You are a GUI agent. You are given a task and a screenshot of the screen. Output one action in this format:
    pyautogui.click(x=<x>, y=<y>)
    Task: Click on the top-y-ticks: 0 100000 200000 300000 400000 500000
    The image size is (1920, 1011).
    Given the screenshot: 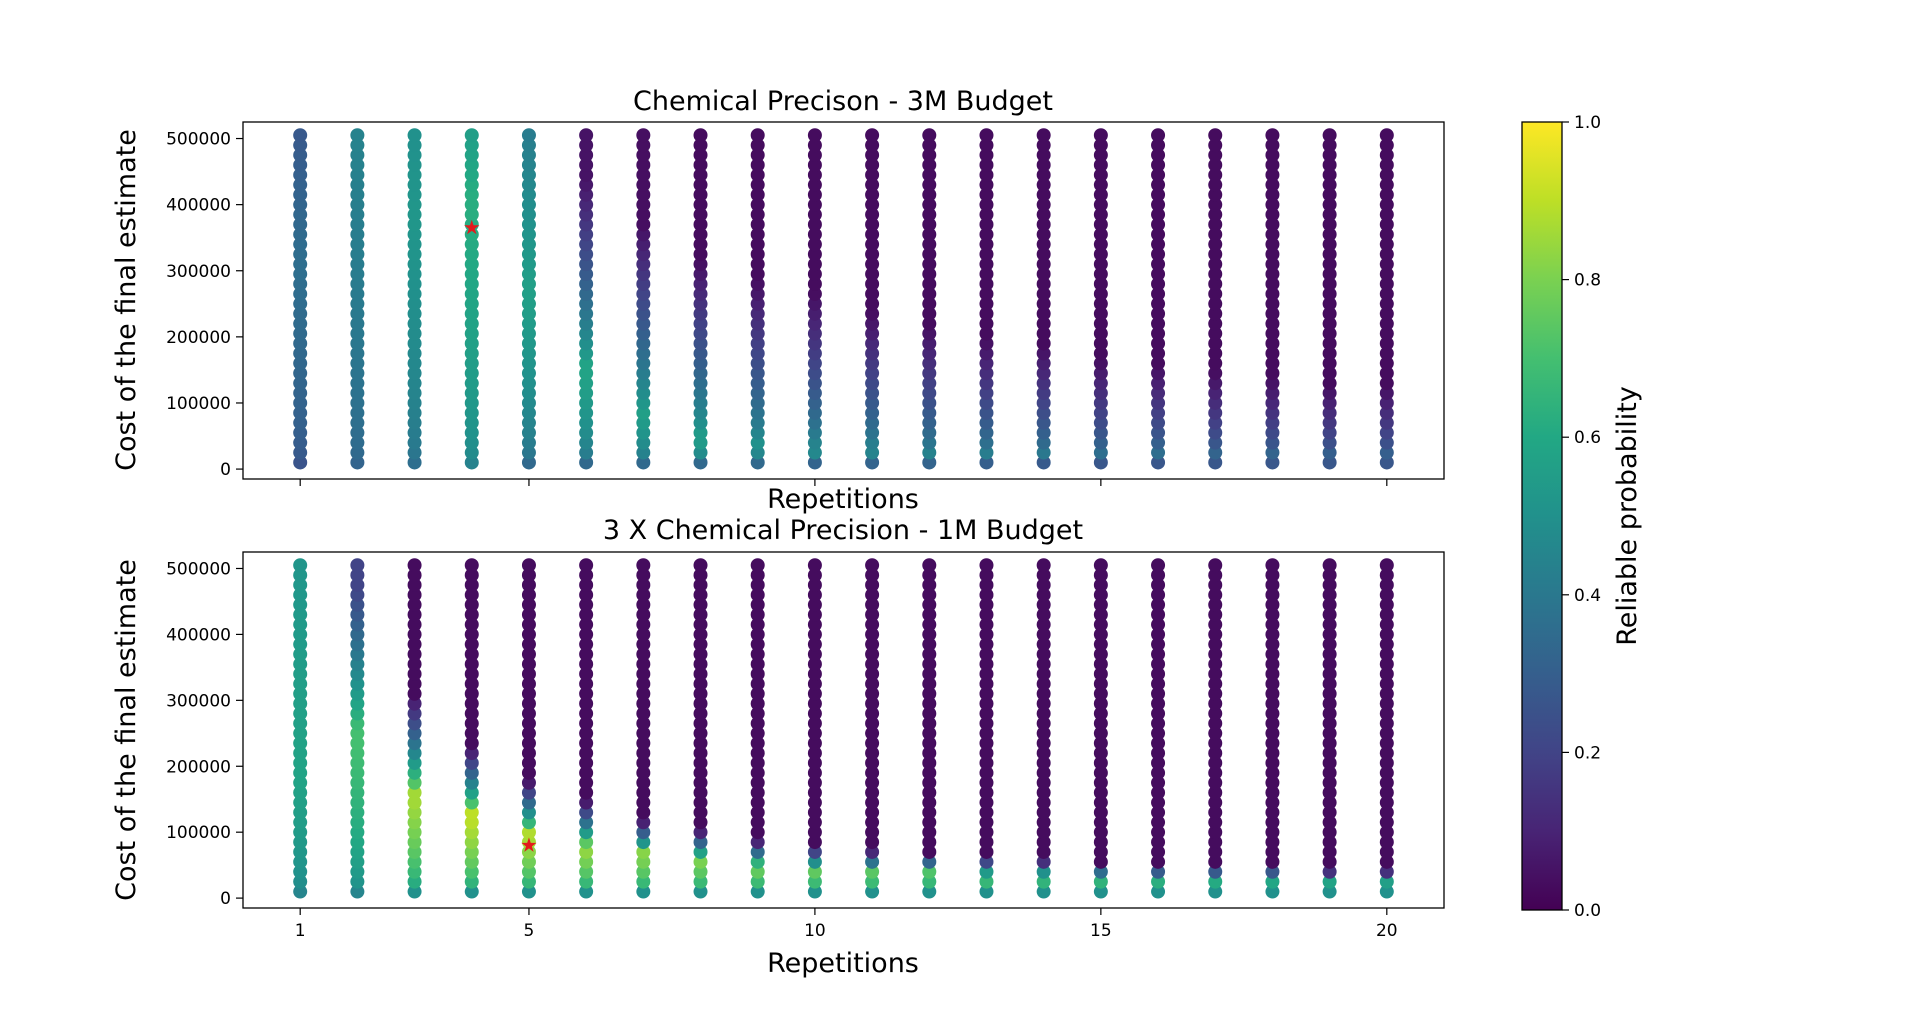 What is the action you would take?
    pyautogui.click(x=204, y=305)
    